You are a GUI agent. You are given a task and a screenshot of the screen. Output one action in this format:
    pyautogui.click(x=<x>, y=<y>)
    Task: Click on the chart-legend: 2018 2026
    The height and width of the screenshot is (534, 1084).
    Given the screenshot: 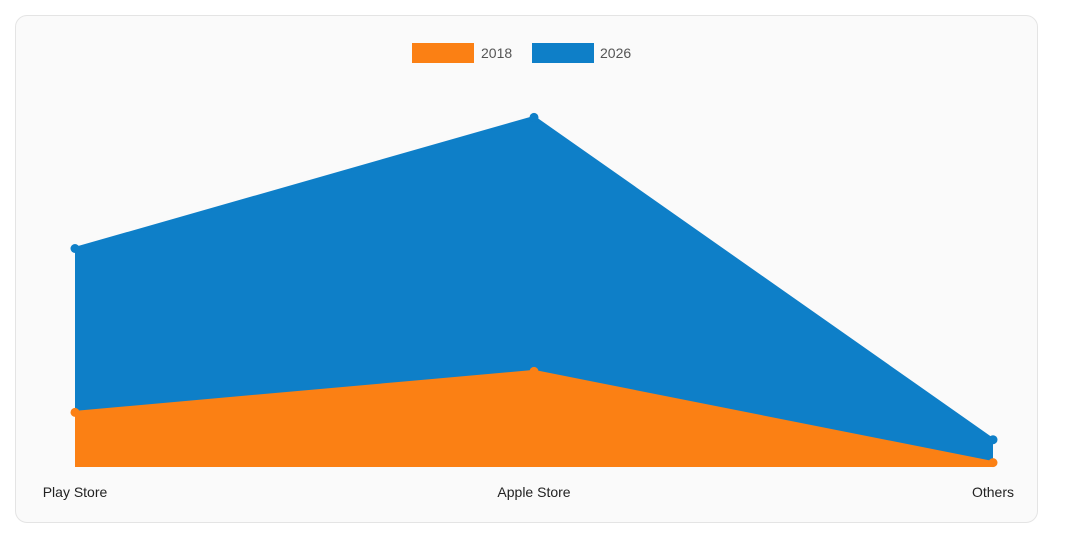 What is the action you would take?
    pyautogui.click(x=521, y=53)
    